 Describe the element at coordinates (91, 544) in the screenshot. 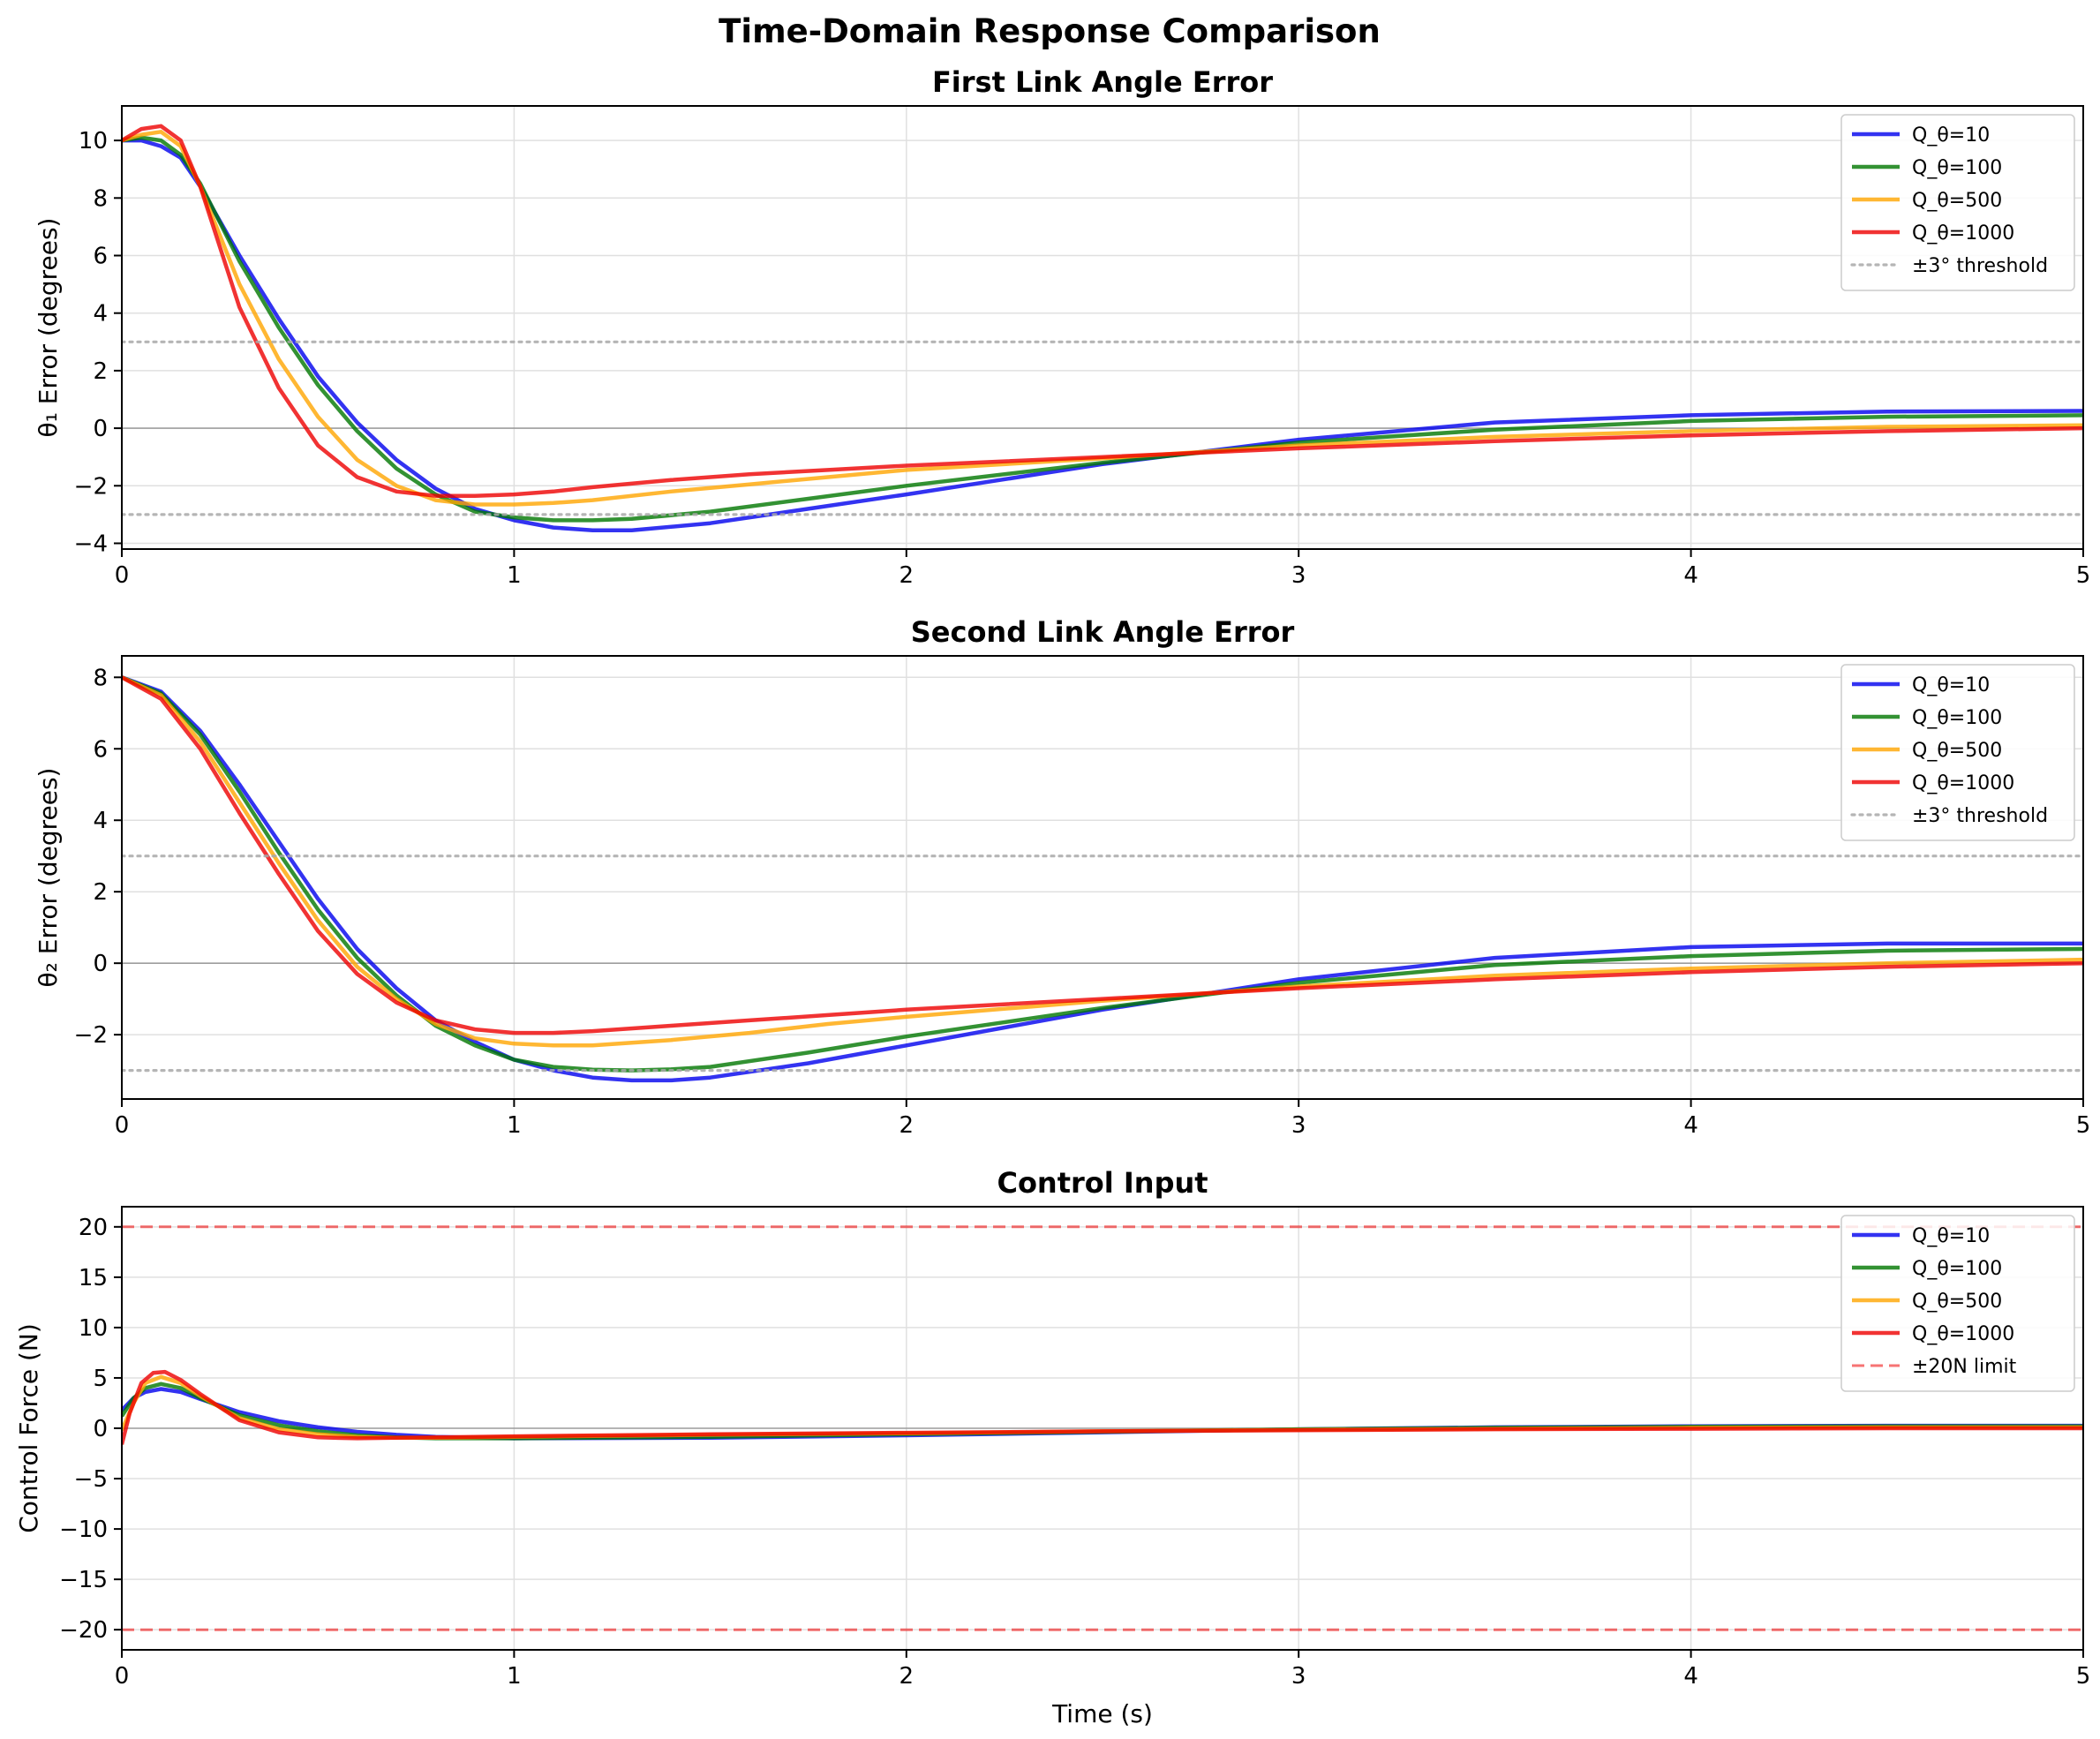

I see `y-tick-label: −4` at that location.